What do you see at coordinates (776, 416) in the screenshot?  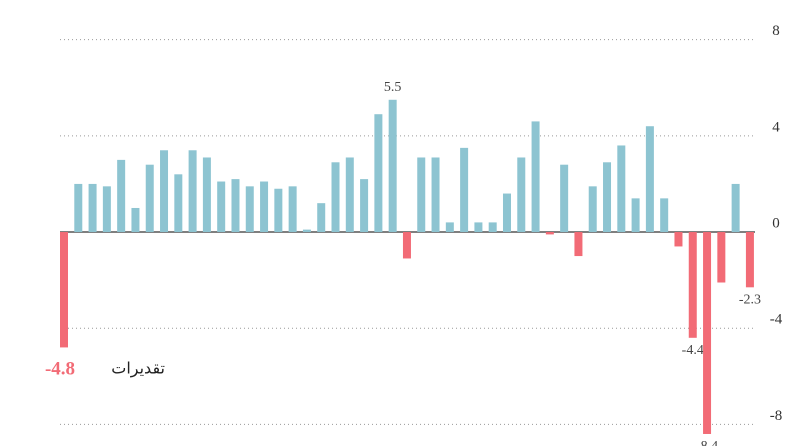 I see `y-tick-label: -8` at bounding box center [776, 416].